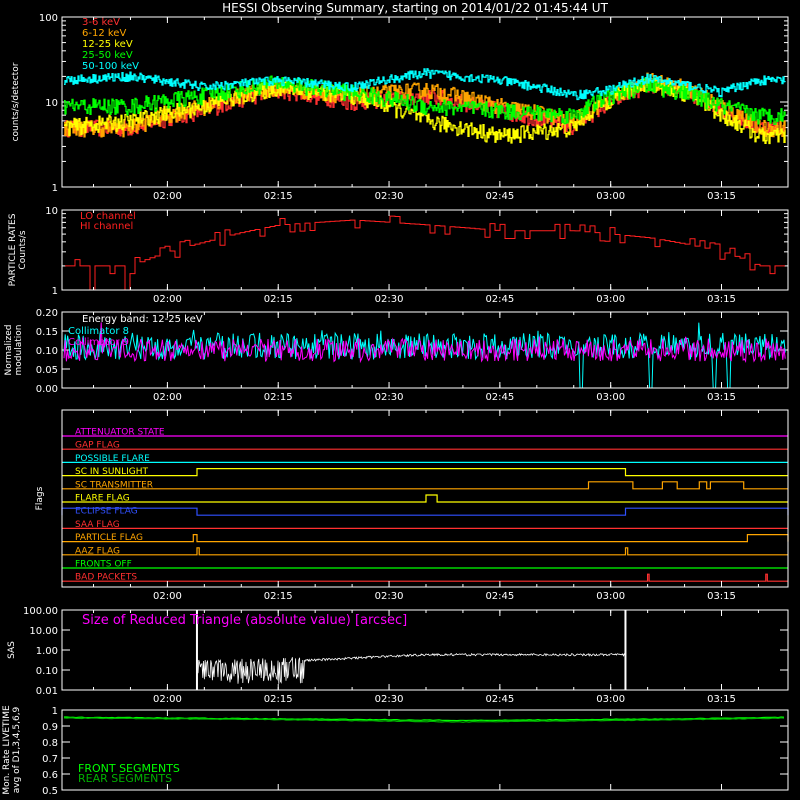 The width and height of the screenshot is (800, 800). What do you see at coordinates (278, 299) in the screenshot?
I see `particle-xtick-label: 02:15` at bounding box center [278, 299].